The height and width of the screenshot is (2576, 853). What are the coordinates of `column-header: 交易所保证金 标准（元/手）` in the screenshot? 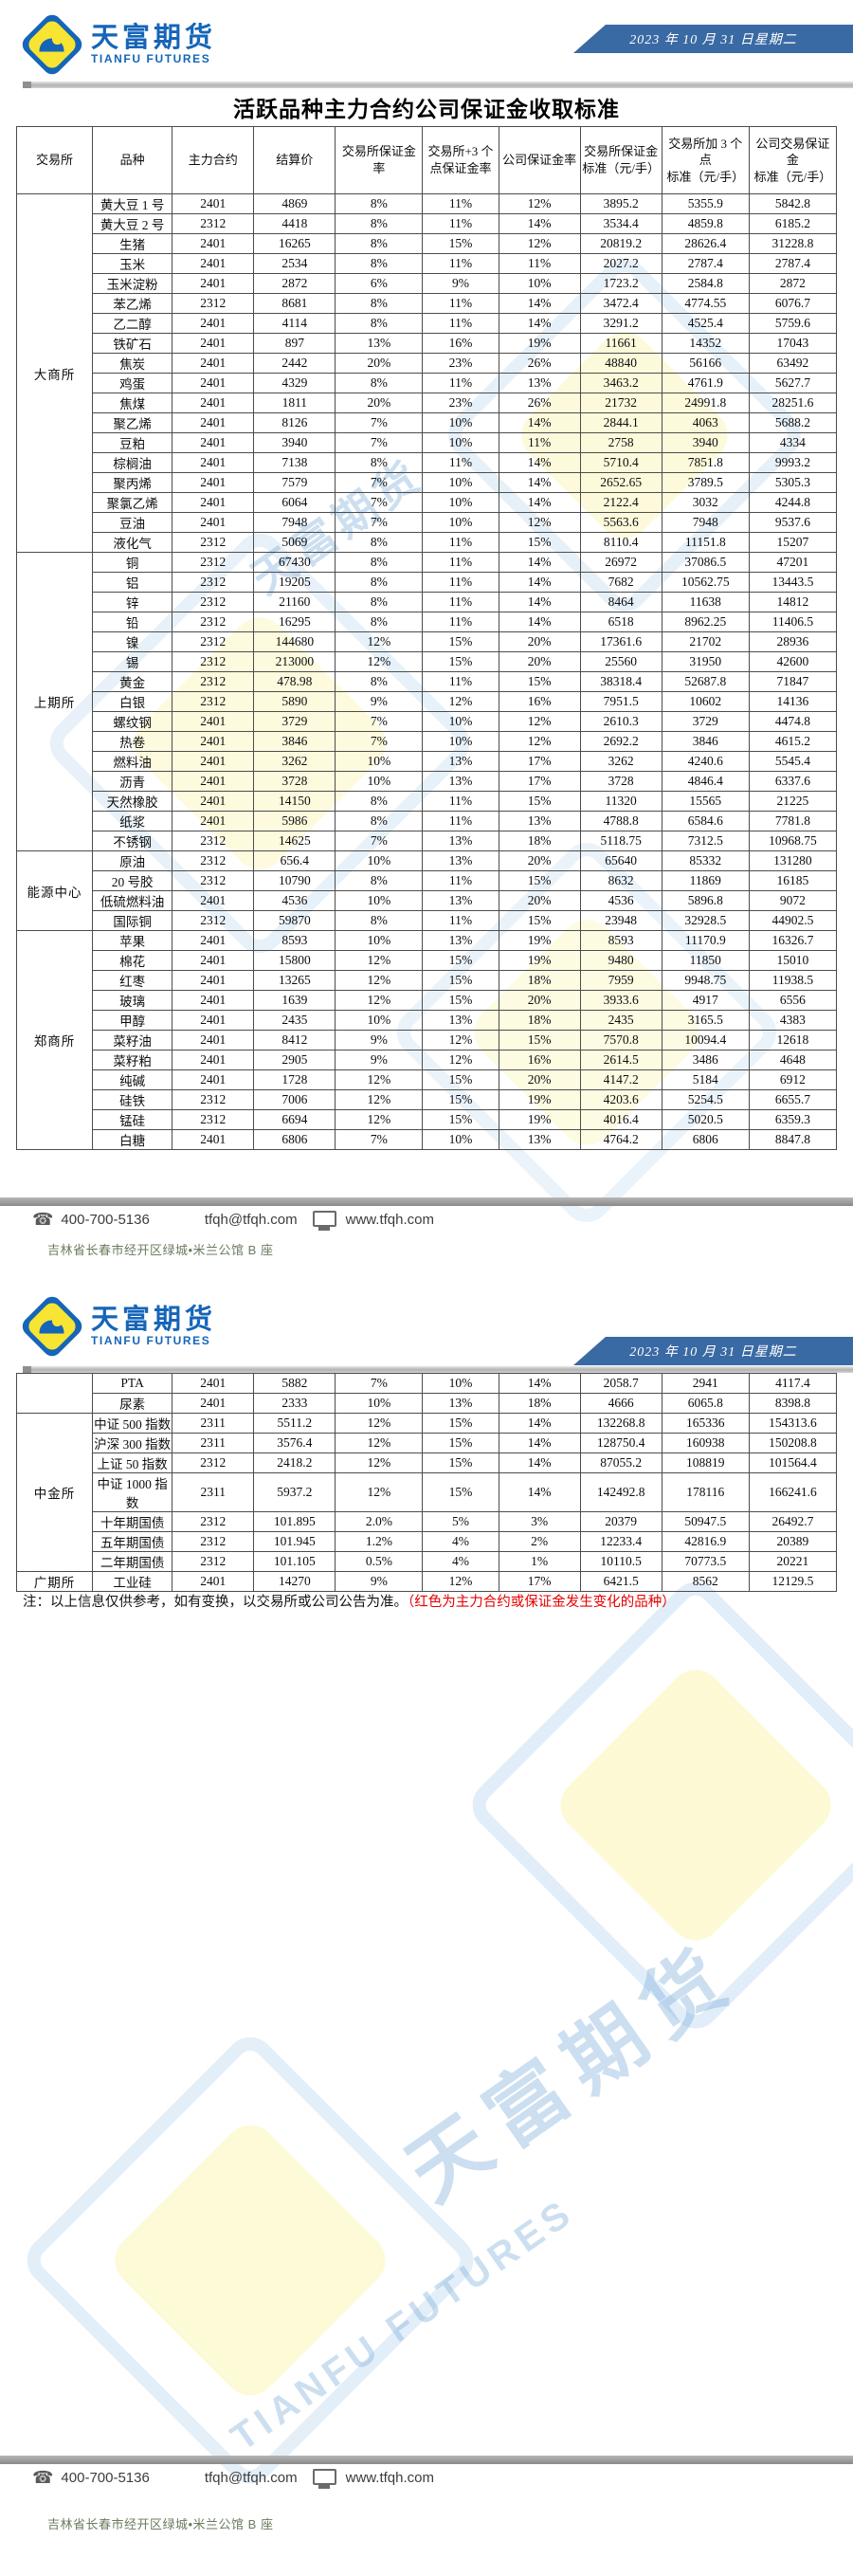 It's located at (620, 160).